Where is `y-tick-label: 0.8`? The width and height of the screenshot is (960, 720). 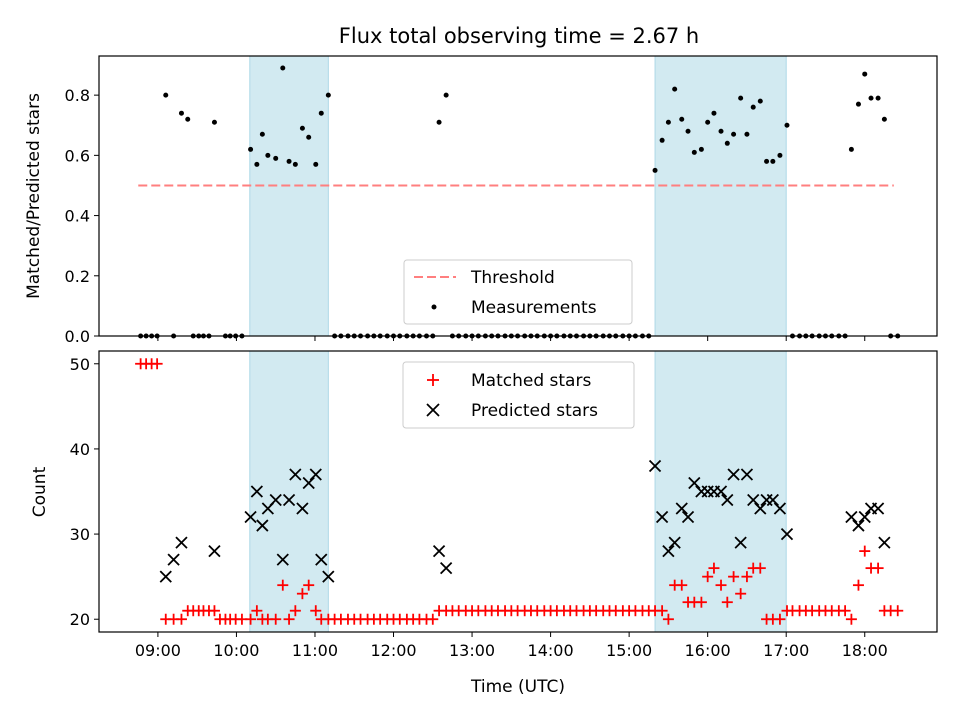
y-tick-label: 0.8 is located at coordinates (77, 95).